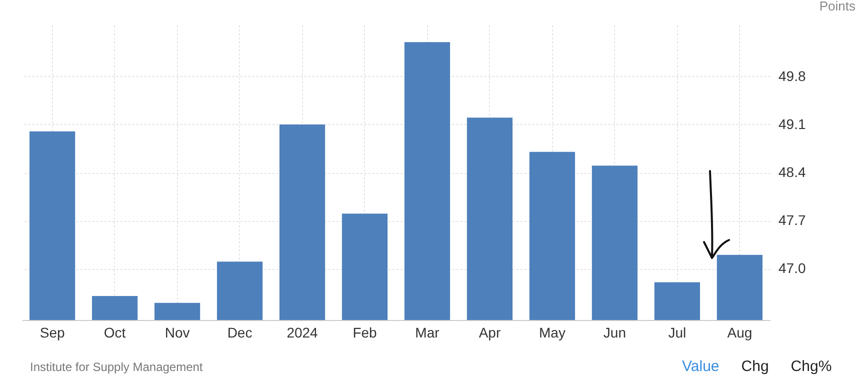  I want to click on text: Institute for Supply Management, so click(116, 367).